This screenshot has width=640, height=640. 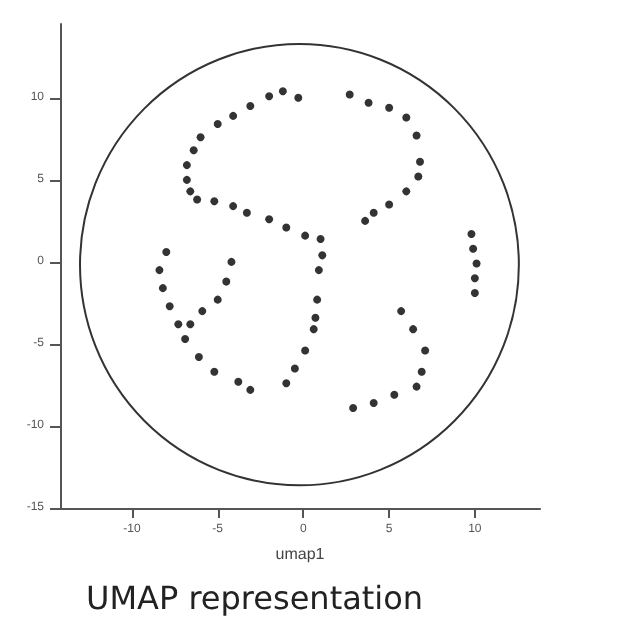 What do you see at coordinates (255, 598) in the screenshot?
I see `text: UMAP representation` at bounding box center [255, 598].